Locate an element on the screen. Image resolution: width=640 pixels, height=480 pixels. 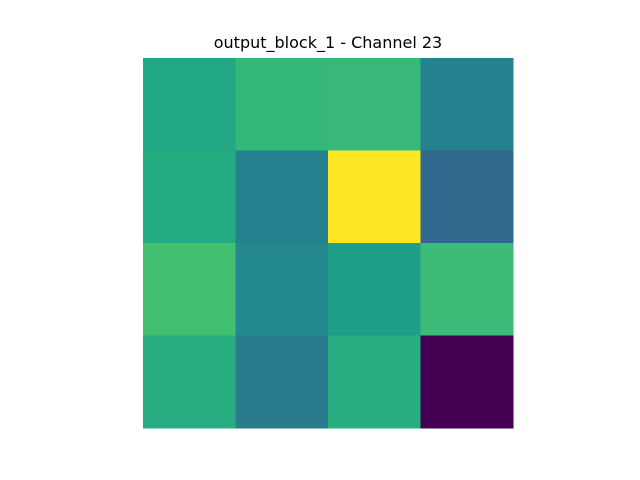
heatmap-cell-r2-c1 is located at coordinates (282, 289).